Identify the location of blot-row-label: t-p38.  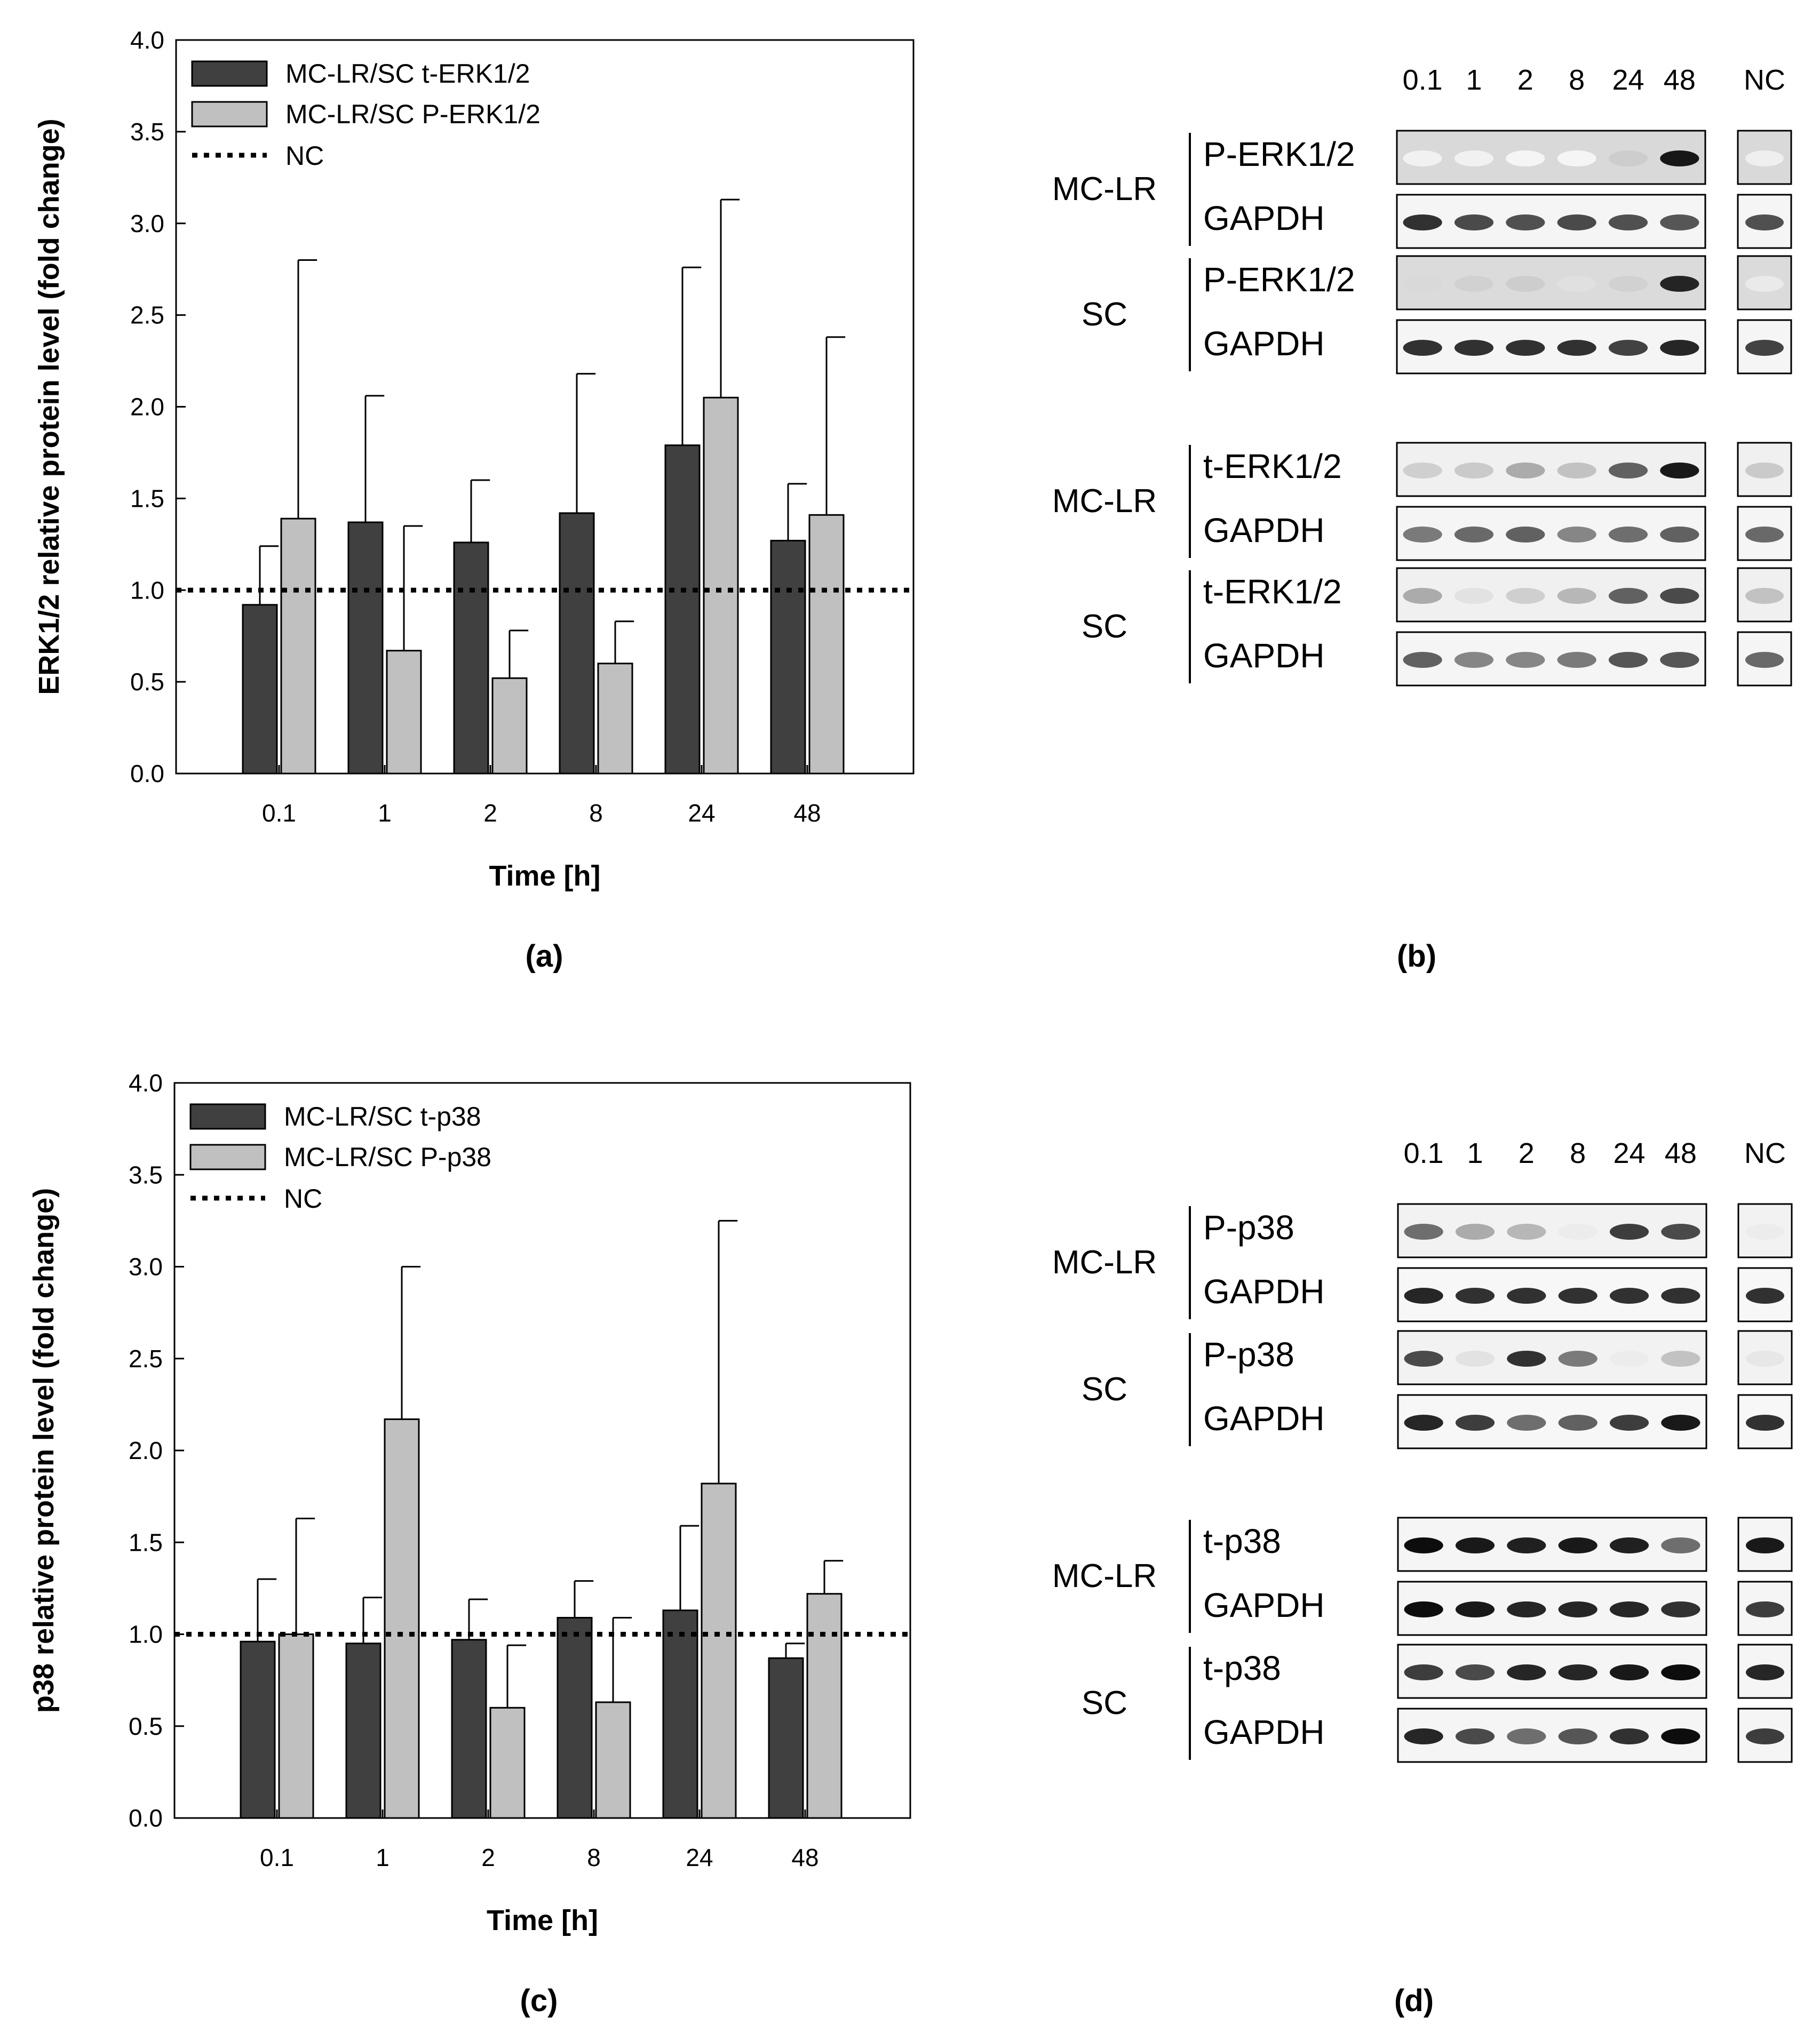
(1242, 1668).